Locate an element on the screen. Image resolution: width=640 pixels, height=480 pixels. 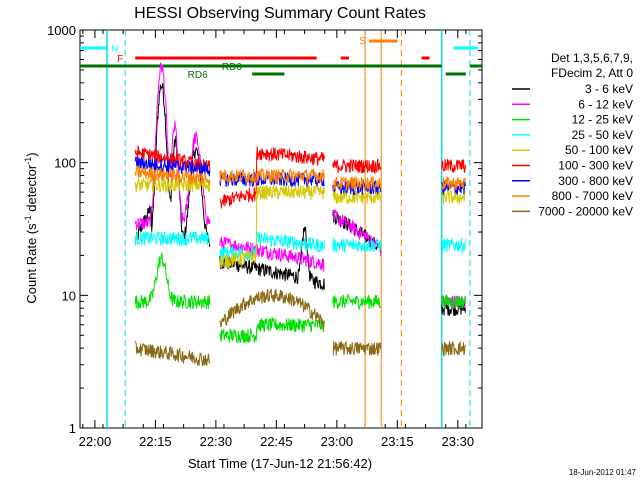
legend-label: 7000 - 20000 keV is located at coordinates (585, 211).